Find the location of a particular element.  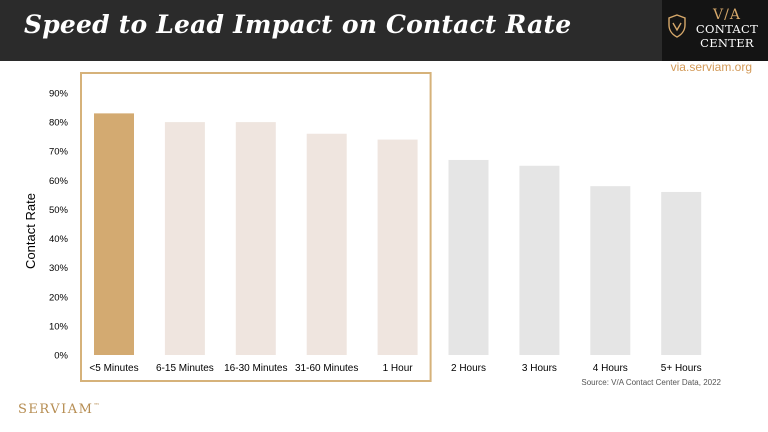

y-tick-label: 20% is located at coordinates (59, 297).